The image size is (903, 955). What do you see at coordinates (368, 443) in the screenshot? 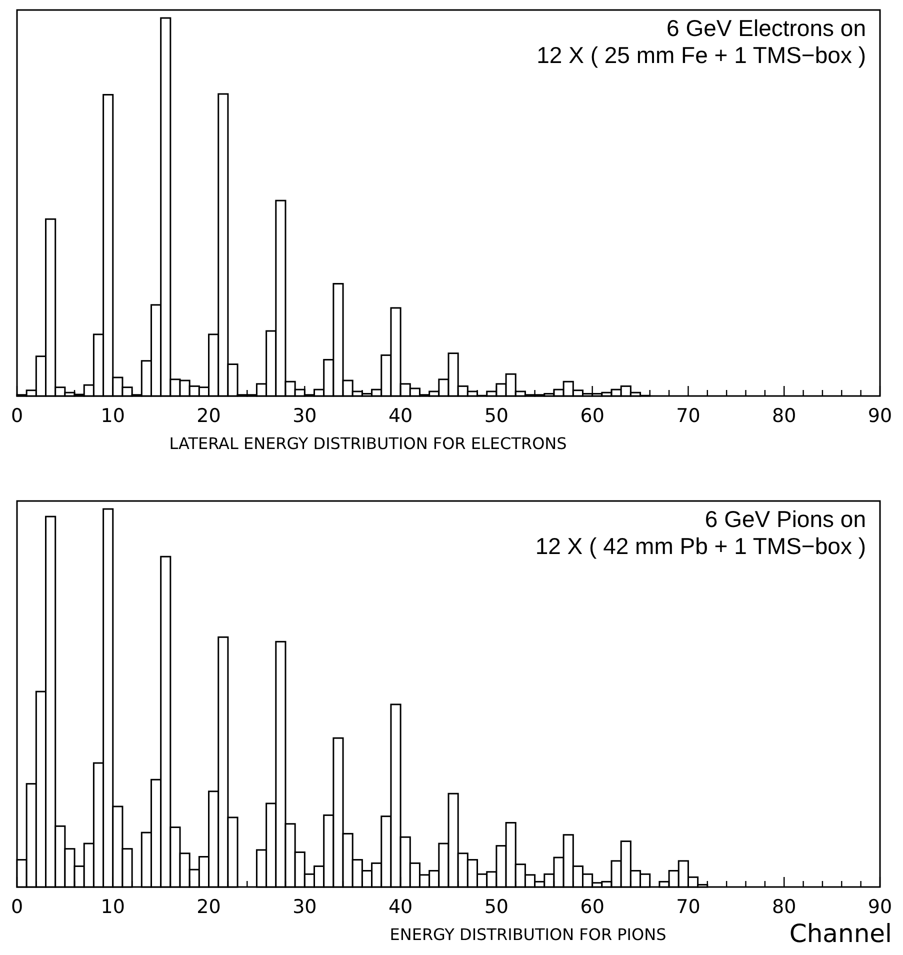
I see `text: LATERAL ENERGY DISTRIBUTION FOR ELECTRONS` at bounding box center [368, 443].